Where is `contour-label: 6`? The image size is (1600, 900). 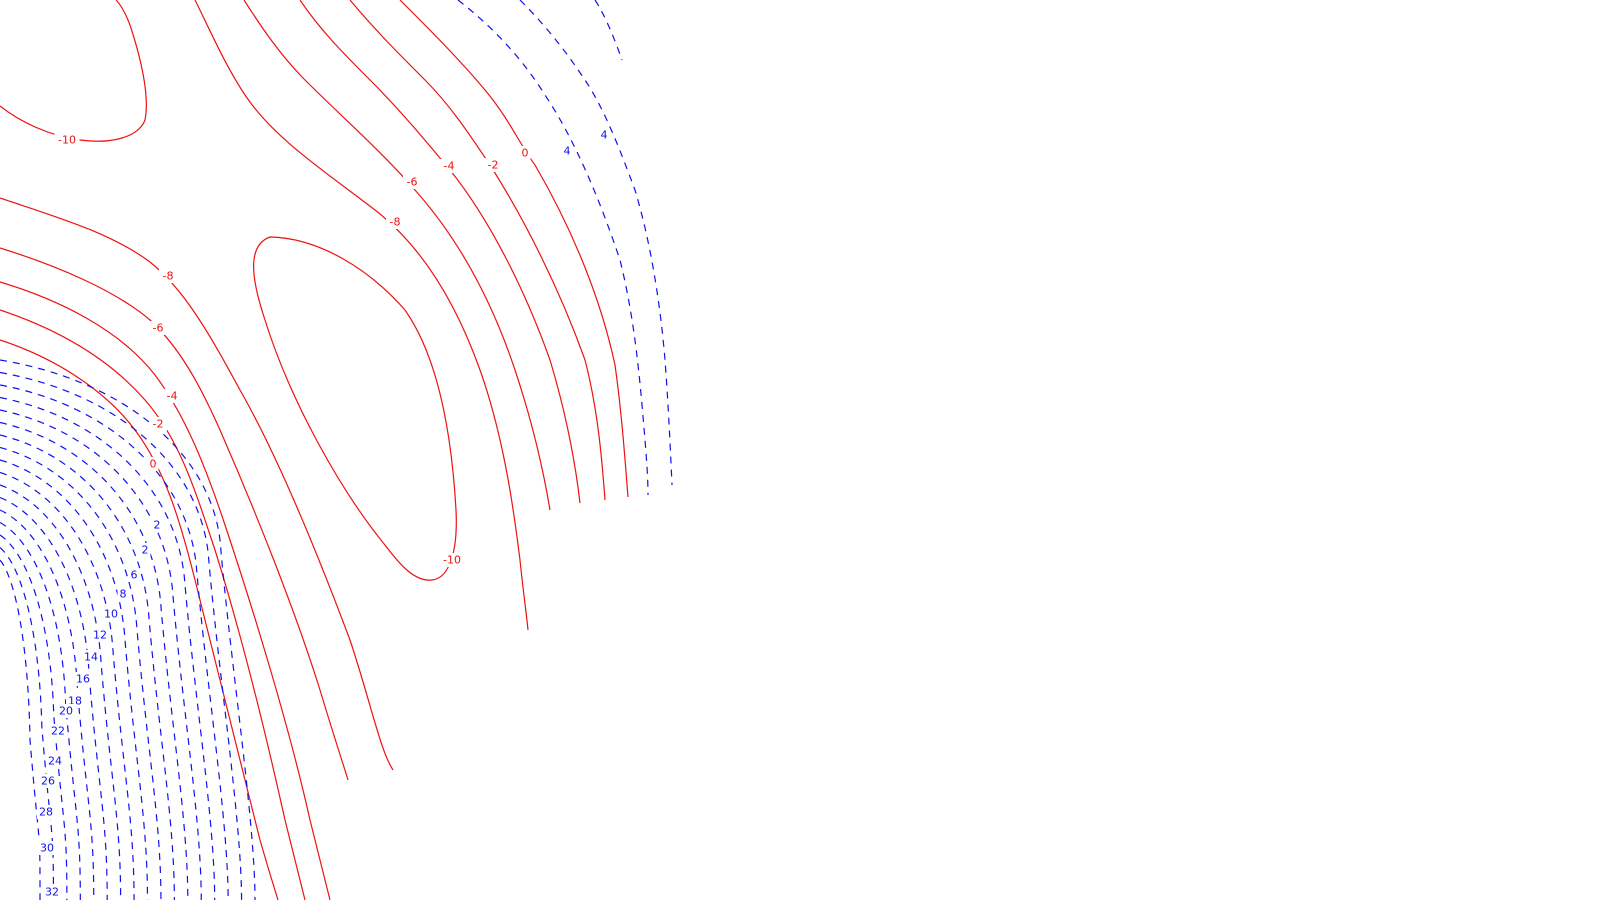 contour-label: 6 is located at coordinates (134, 575).